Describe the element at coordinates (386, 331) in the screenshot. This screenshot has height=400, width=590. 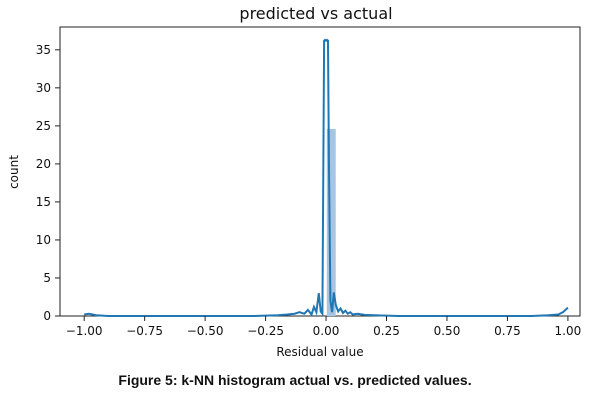
I see `x-tick-label: 0.25` at that location.